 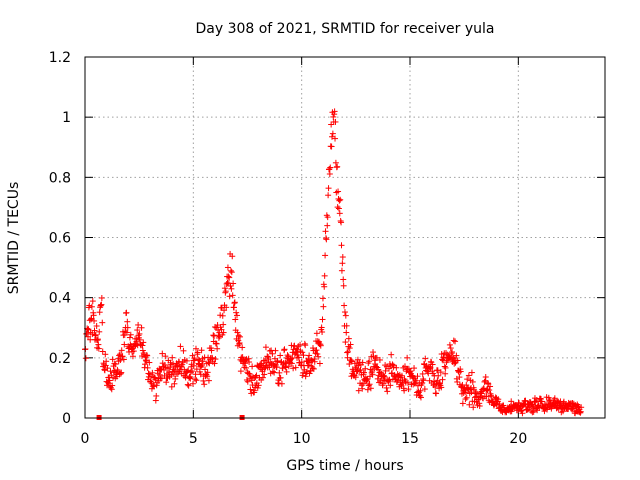 What do you see at coordinates (60, 299) in the screenshot?
I see `y-tick-label: 0.4` at bounding box center [60, 299].